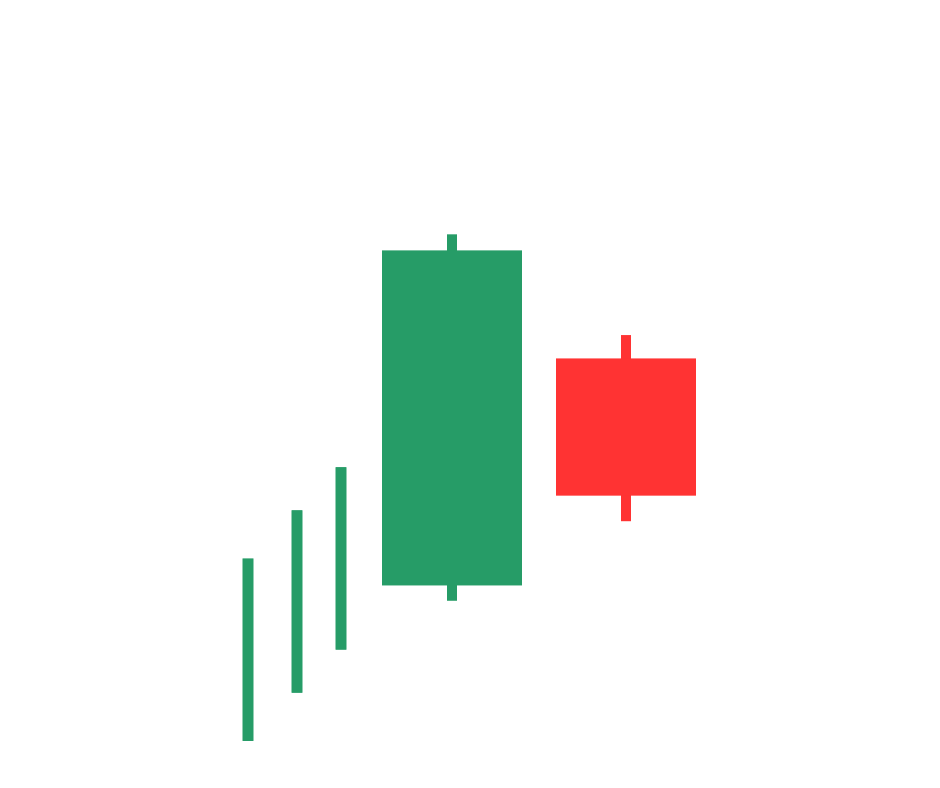 The height and width of the screenshot is (788, 940). I want to click on candle-5-body, so click(626, 427).